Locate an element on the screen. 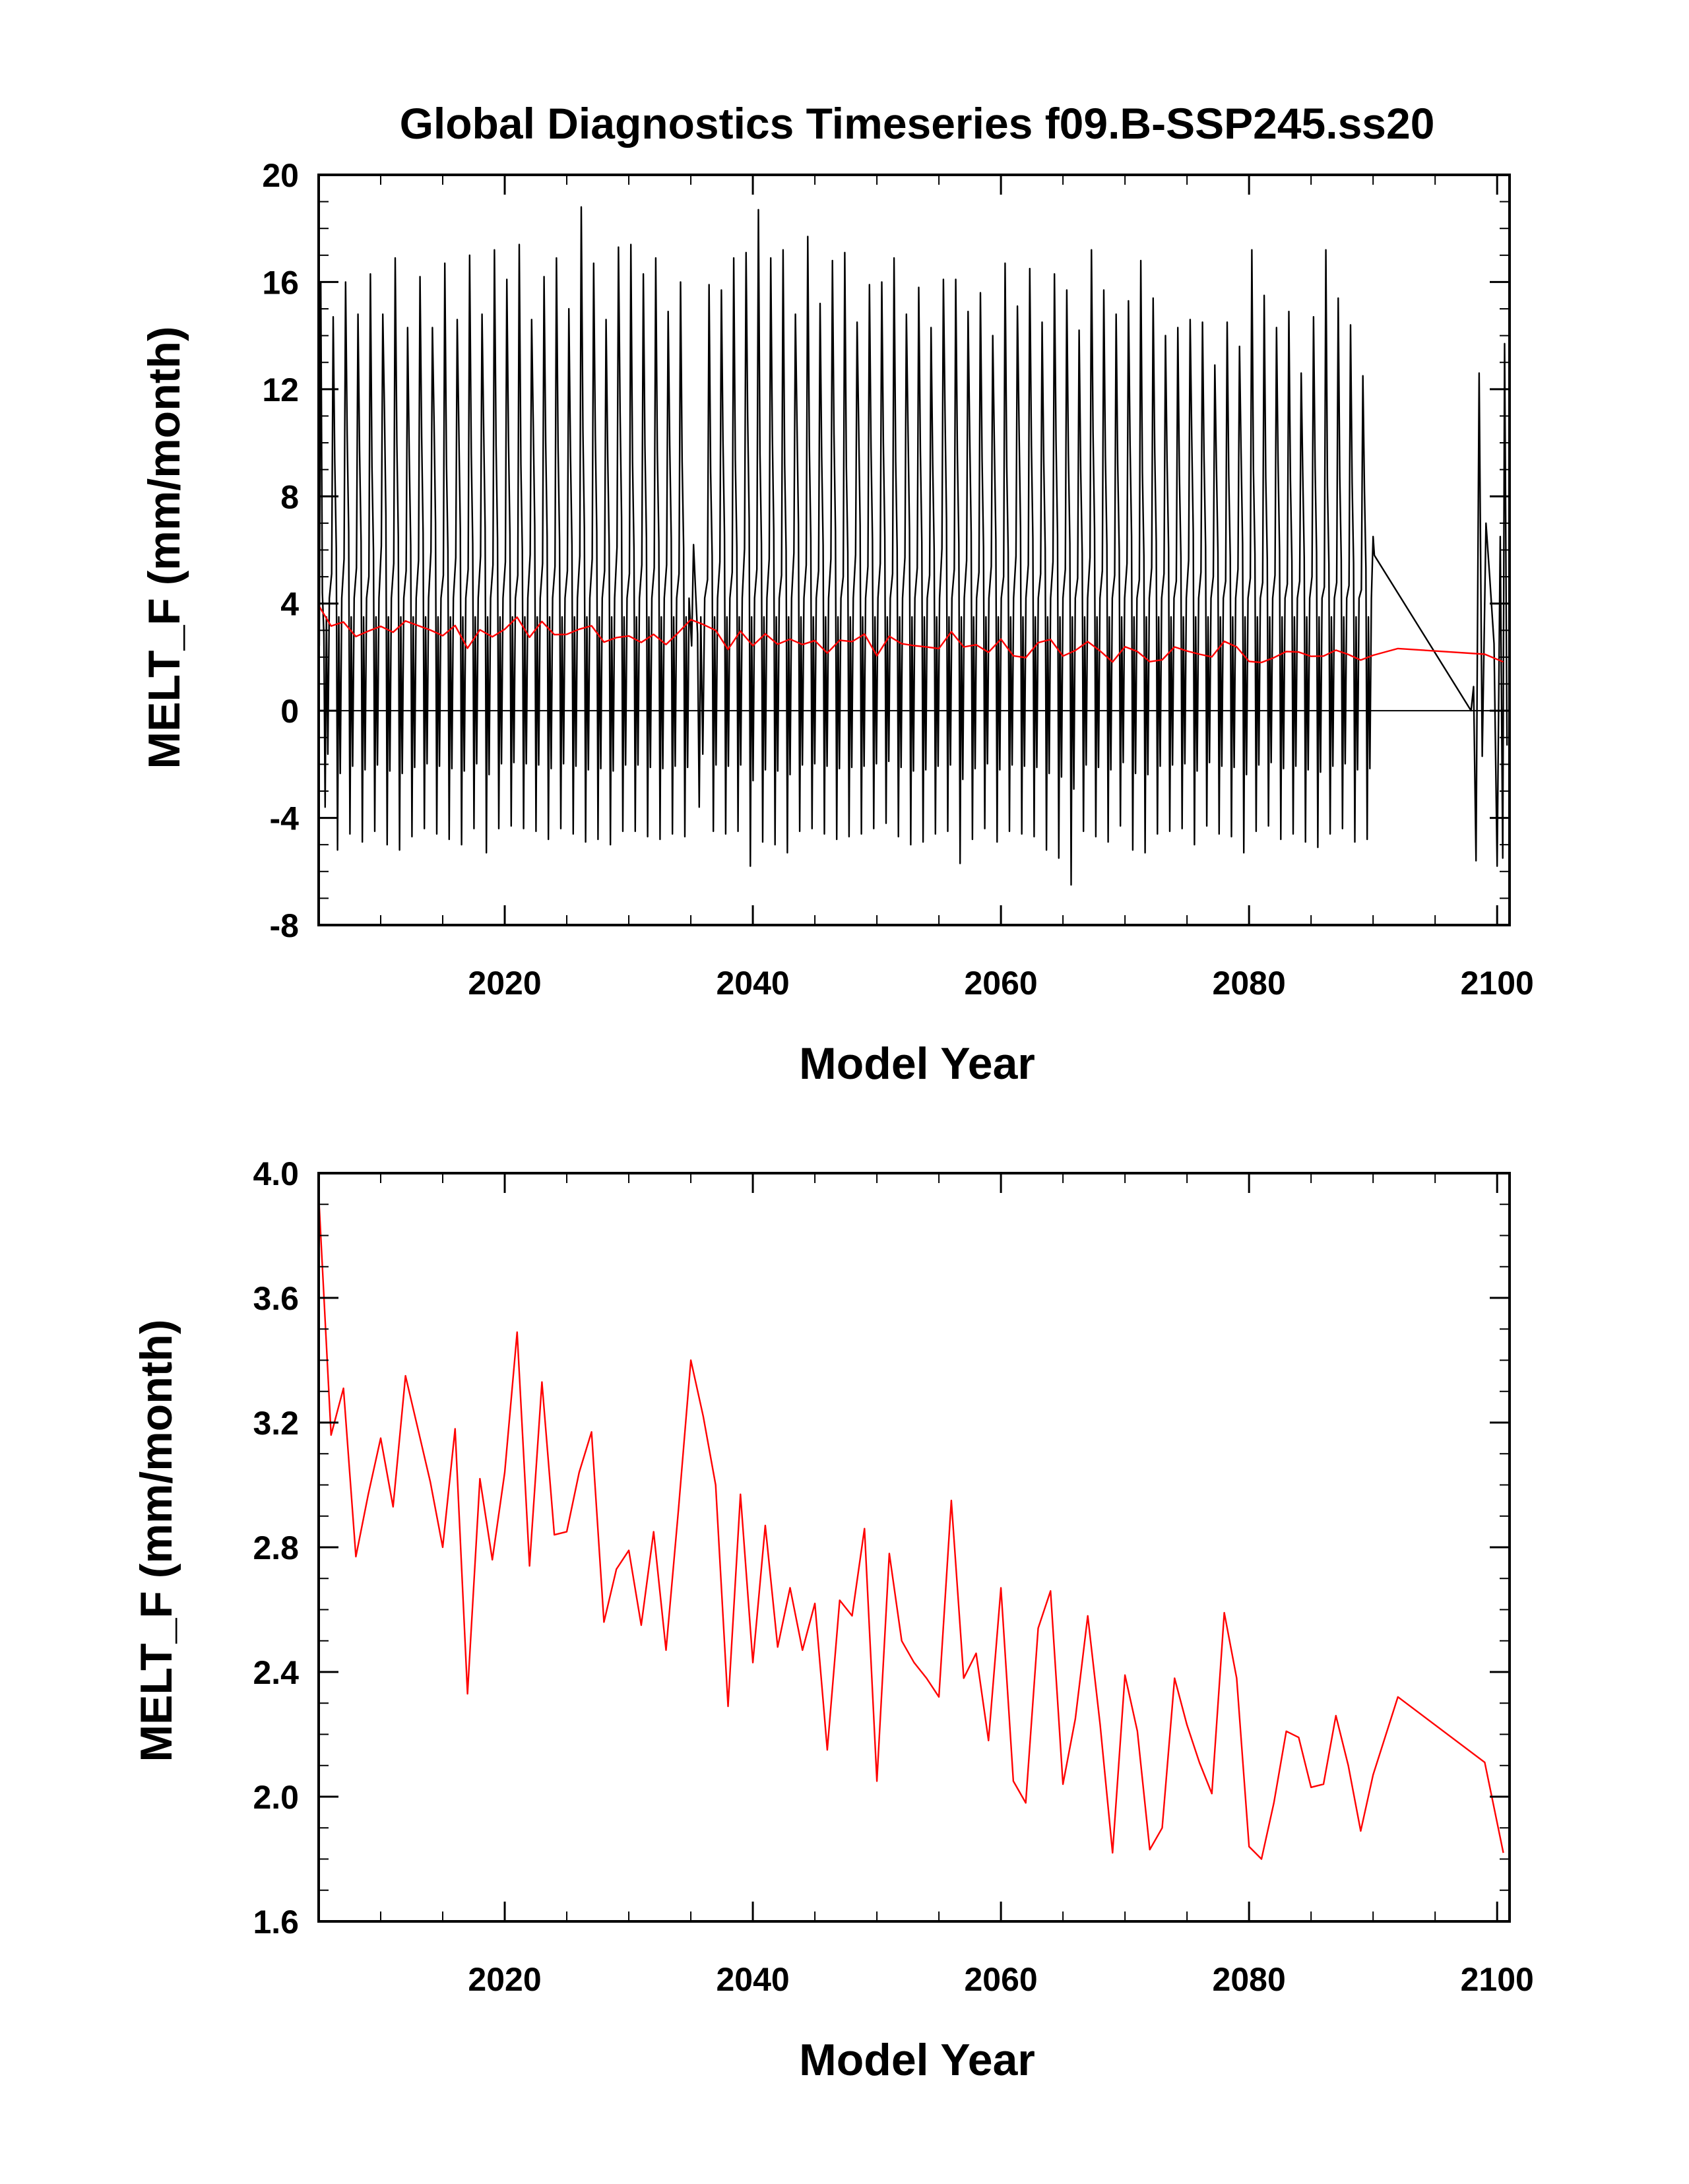  bottom-x-tick-label: 2020 is located at coordinates (504, 1979).